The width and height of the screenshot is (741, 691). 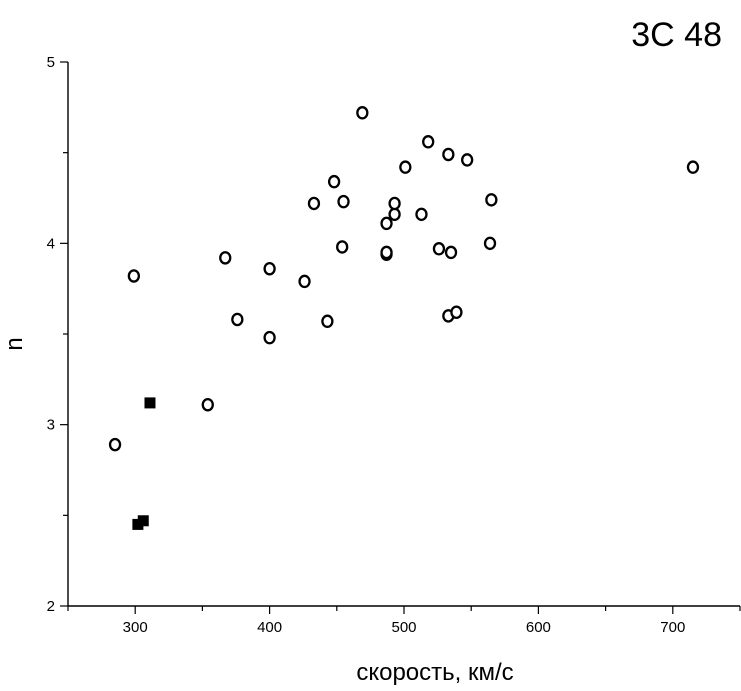 What do you see at coordinates (676, 35) in the screenshot?
I see `chart-title: 3C 48` at bounding box center [676, 35].